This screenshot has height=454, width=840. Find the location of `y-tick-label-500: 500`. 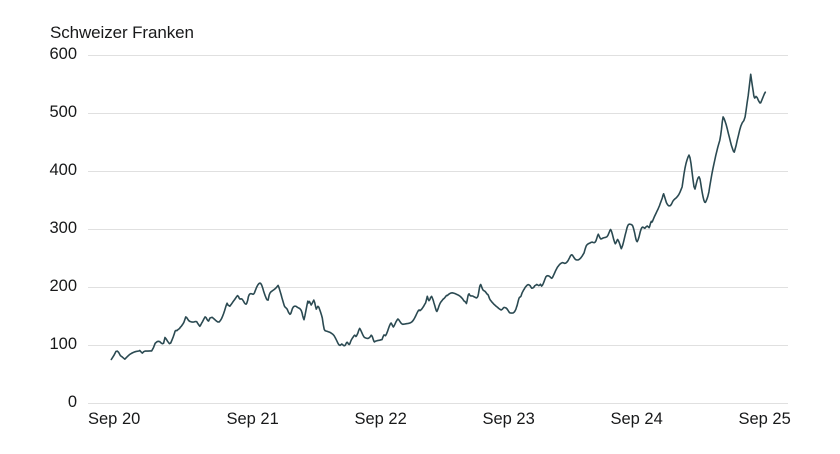

y-tick-label-500: 500 is located at coordinates (63, 111).